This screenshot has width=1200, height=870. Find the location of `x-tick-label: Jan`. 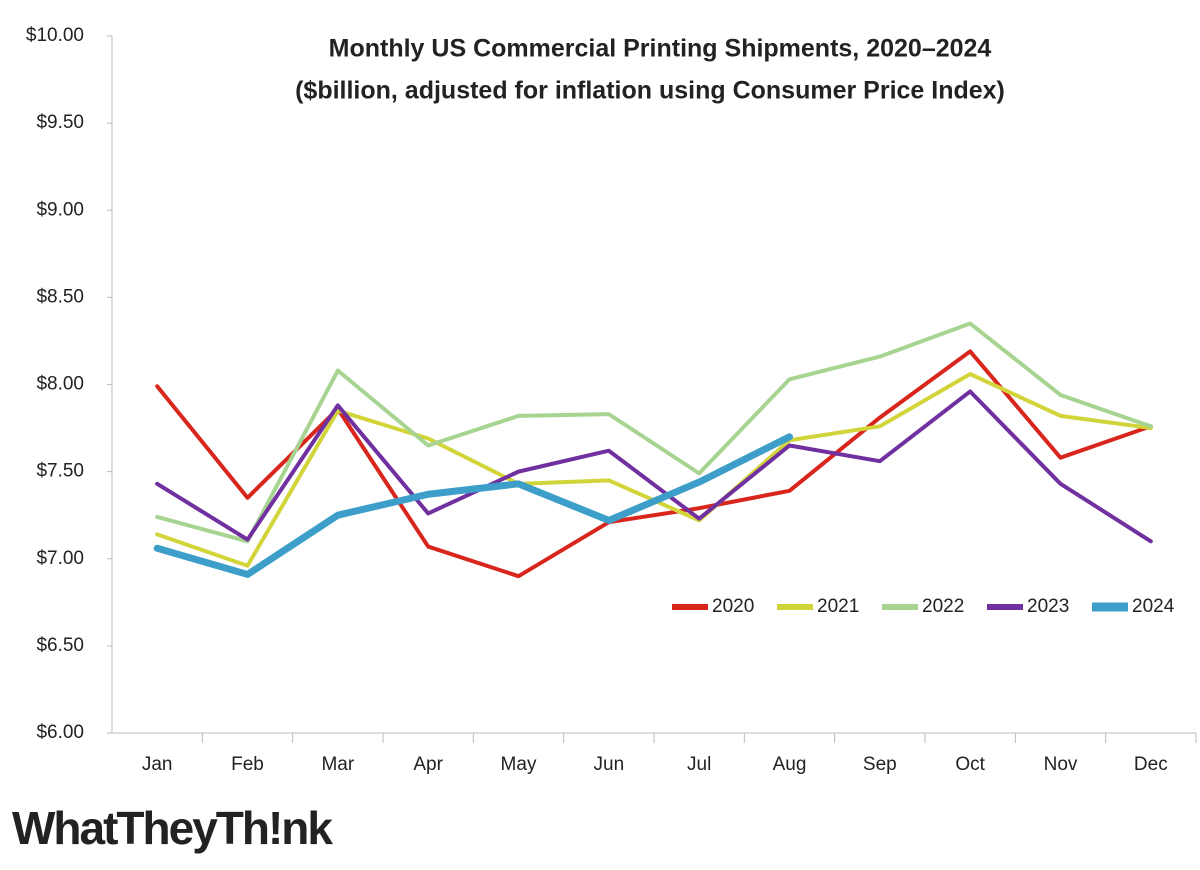

x-tick-label: Jan is located at coordinates (157, 764).